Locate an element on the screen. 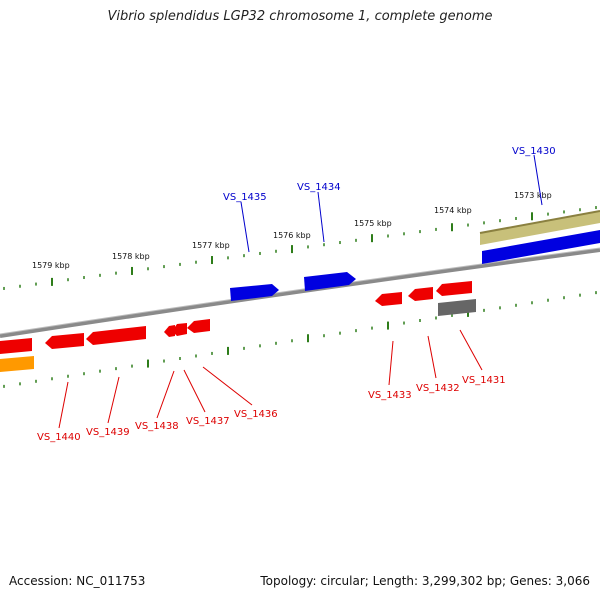 The height and width of the screenshot is (600, 600). gene-label-vs-1440: VS_1440 is located at coordinates (59, 437).